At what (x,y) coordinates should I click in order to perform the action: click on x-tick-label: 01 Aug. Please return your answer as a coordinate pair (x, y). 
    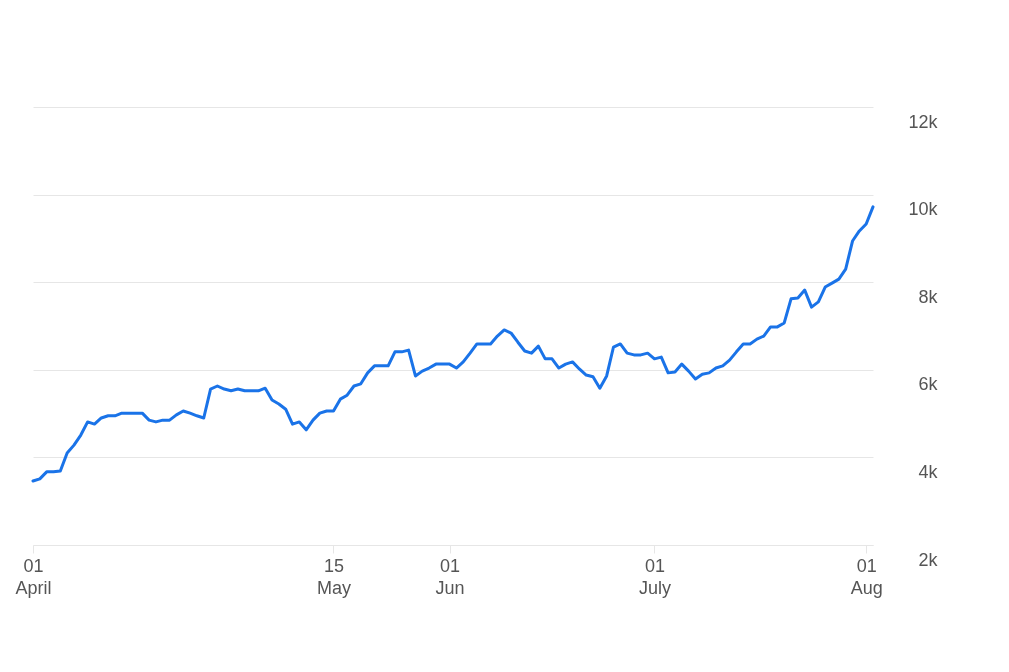
    Looking at the image, I should click on (866, 576).